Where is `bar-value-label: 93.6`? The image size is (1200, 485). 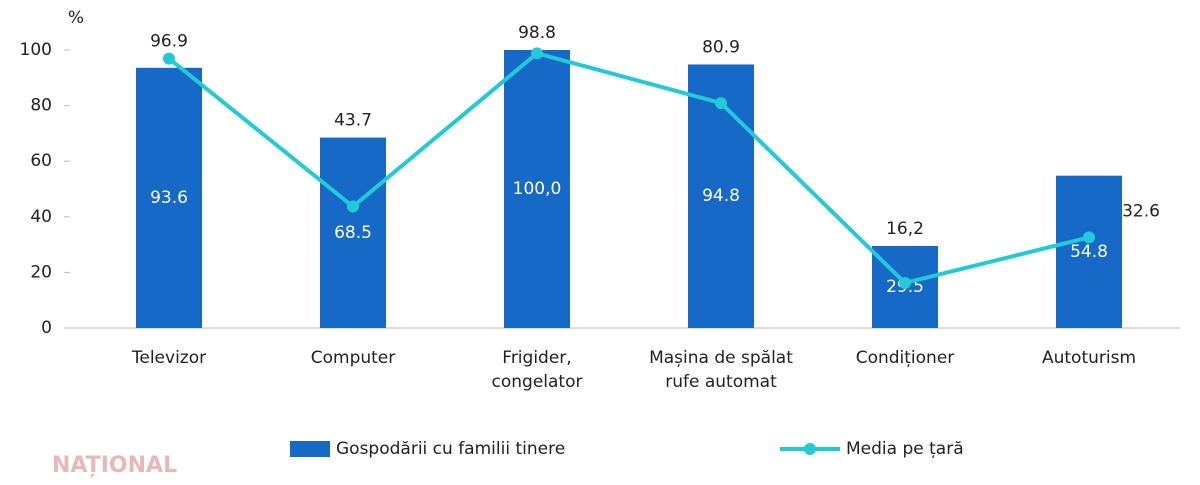 bar-value-label: 93.6 is located at coordinates (169, 198).